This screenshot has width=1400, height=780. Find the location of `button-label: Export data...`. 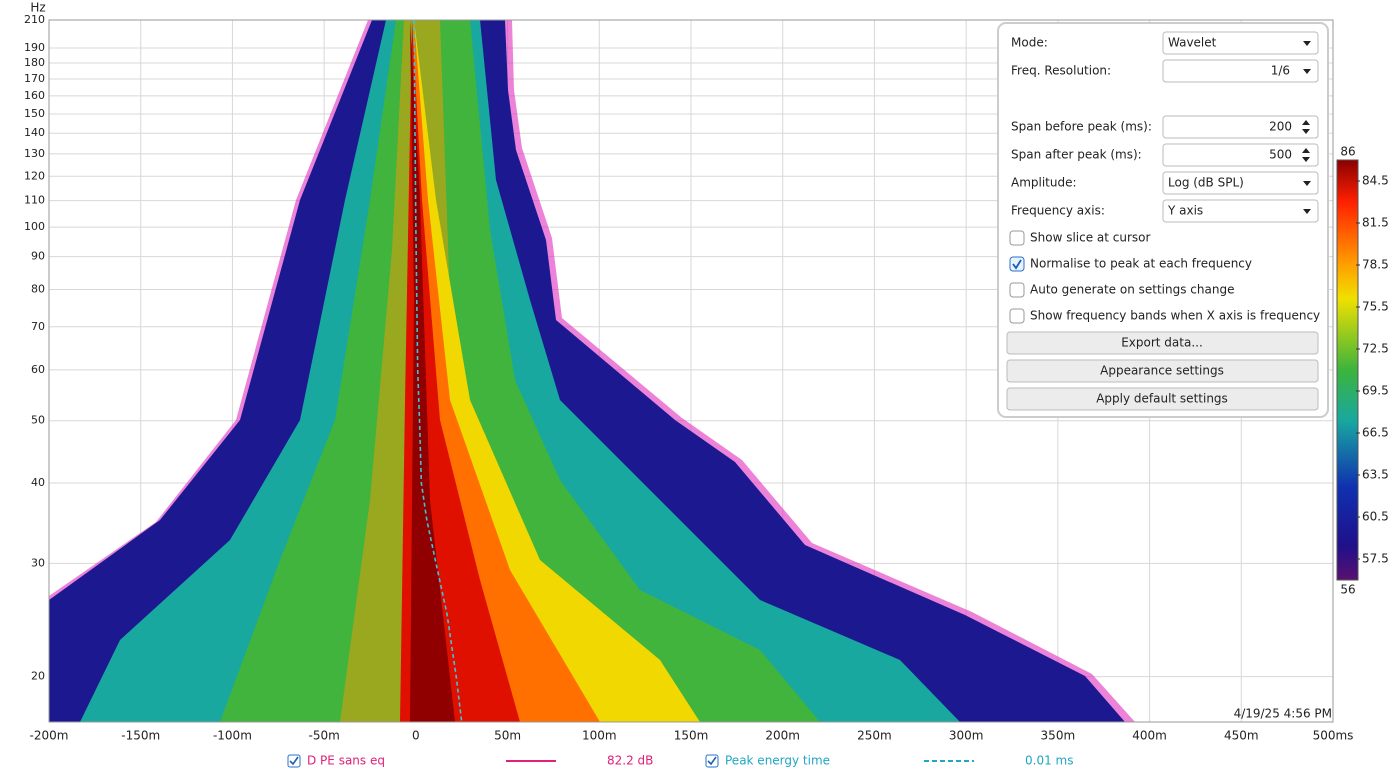

button-label: Export data... is located at coordinates (1162, 343).